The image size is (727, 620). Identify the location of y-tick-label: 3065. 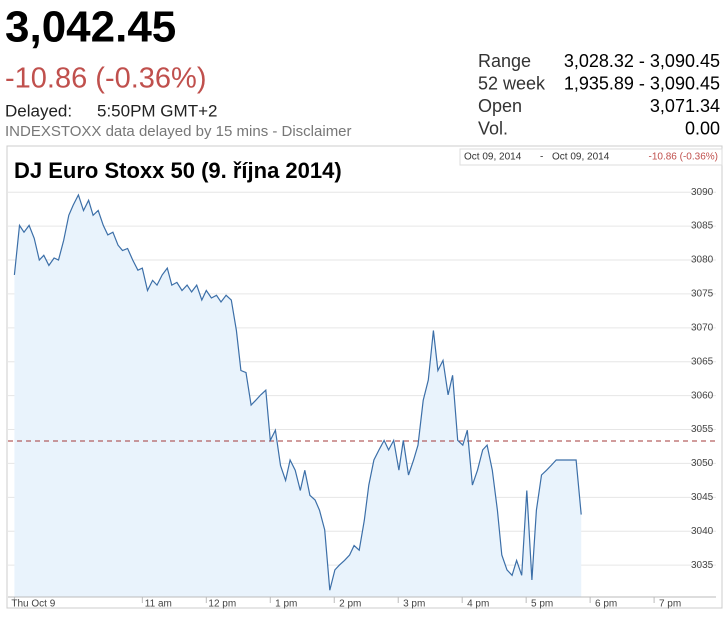
(702, 361).